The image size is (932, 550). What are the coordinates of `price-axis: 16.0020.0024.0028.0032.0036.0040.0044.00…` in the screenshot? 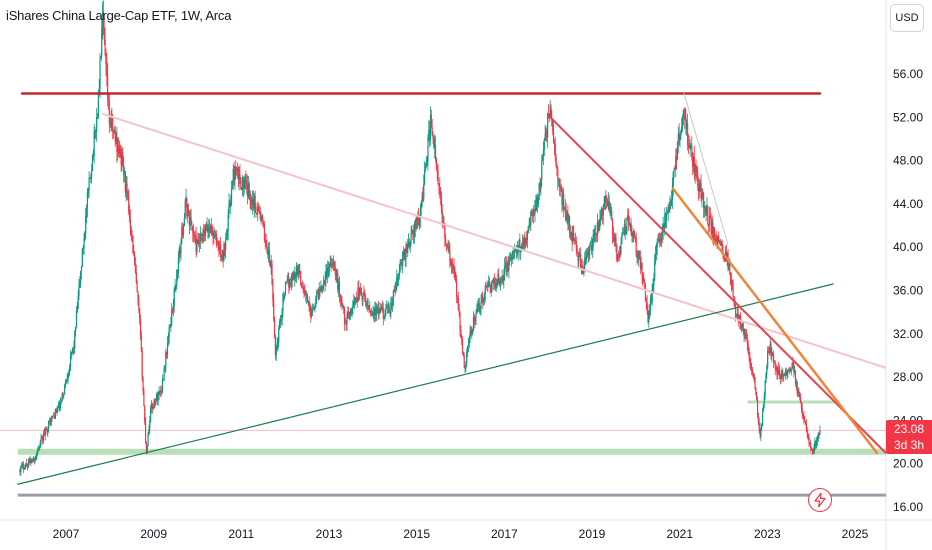 It's located at (908, 290).